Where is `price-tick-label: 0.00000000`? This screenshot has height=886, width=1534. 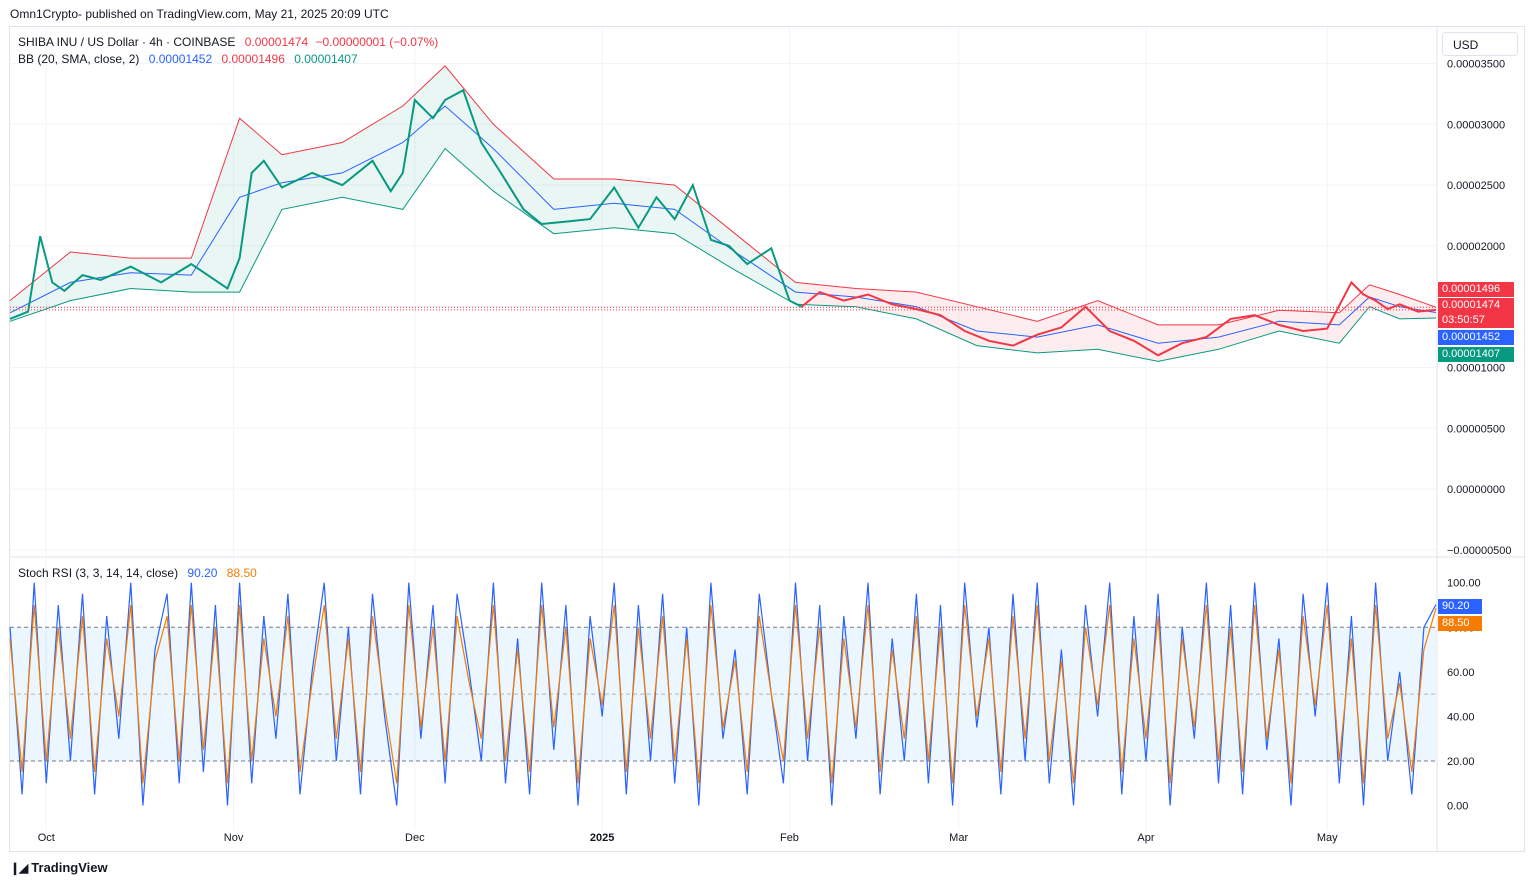
price-tick-label: 0.00000000 is located at coordinates (1476, 490).